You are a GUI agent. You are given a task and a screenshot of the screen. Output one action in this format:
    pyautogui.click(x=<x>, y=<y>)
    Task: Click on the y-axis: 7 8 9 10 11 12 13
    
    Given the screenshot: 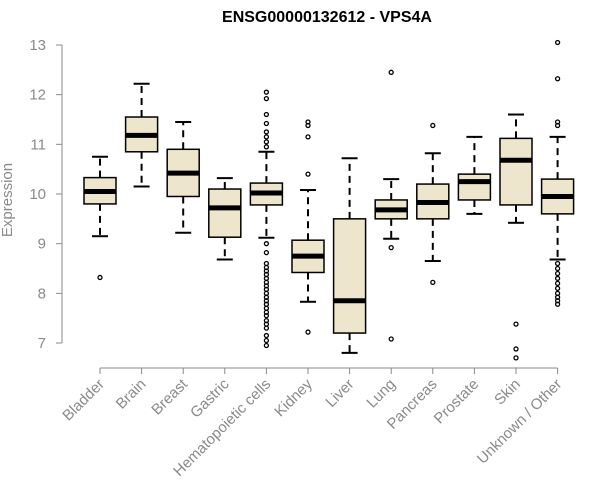 What is the action you would take?
    pyautogui.click(x=46, y=194)
    